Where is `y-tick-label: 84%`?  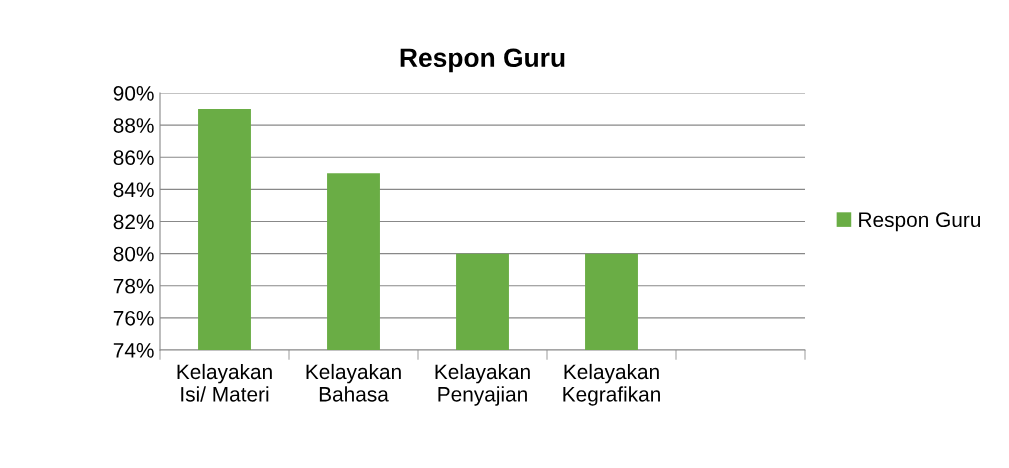 y-tick-label: 84% is located at coordinates (133, 190).